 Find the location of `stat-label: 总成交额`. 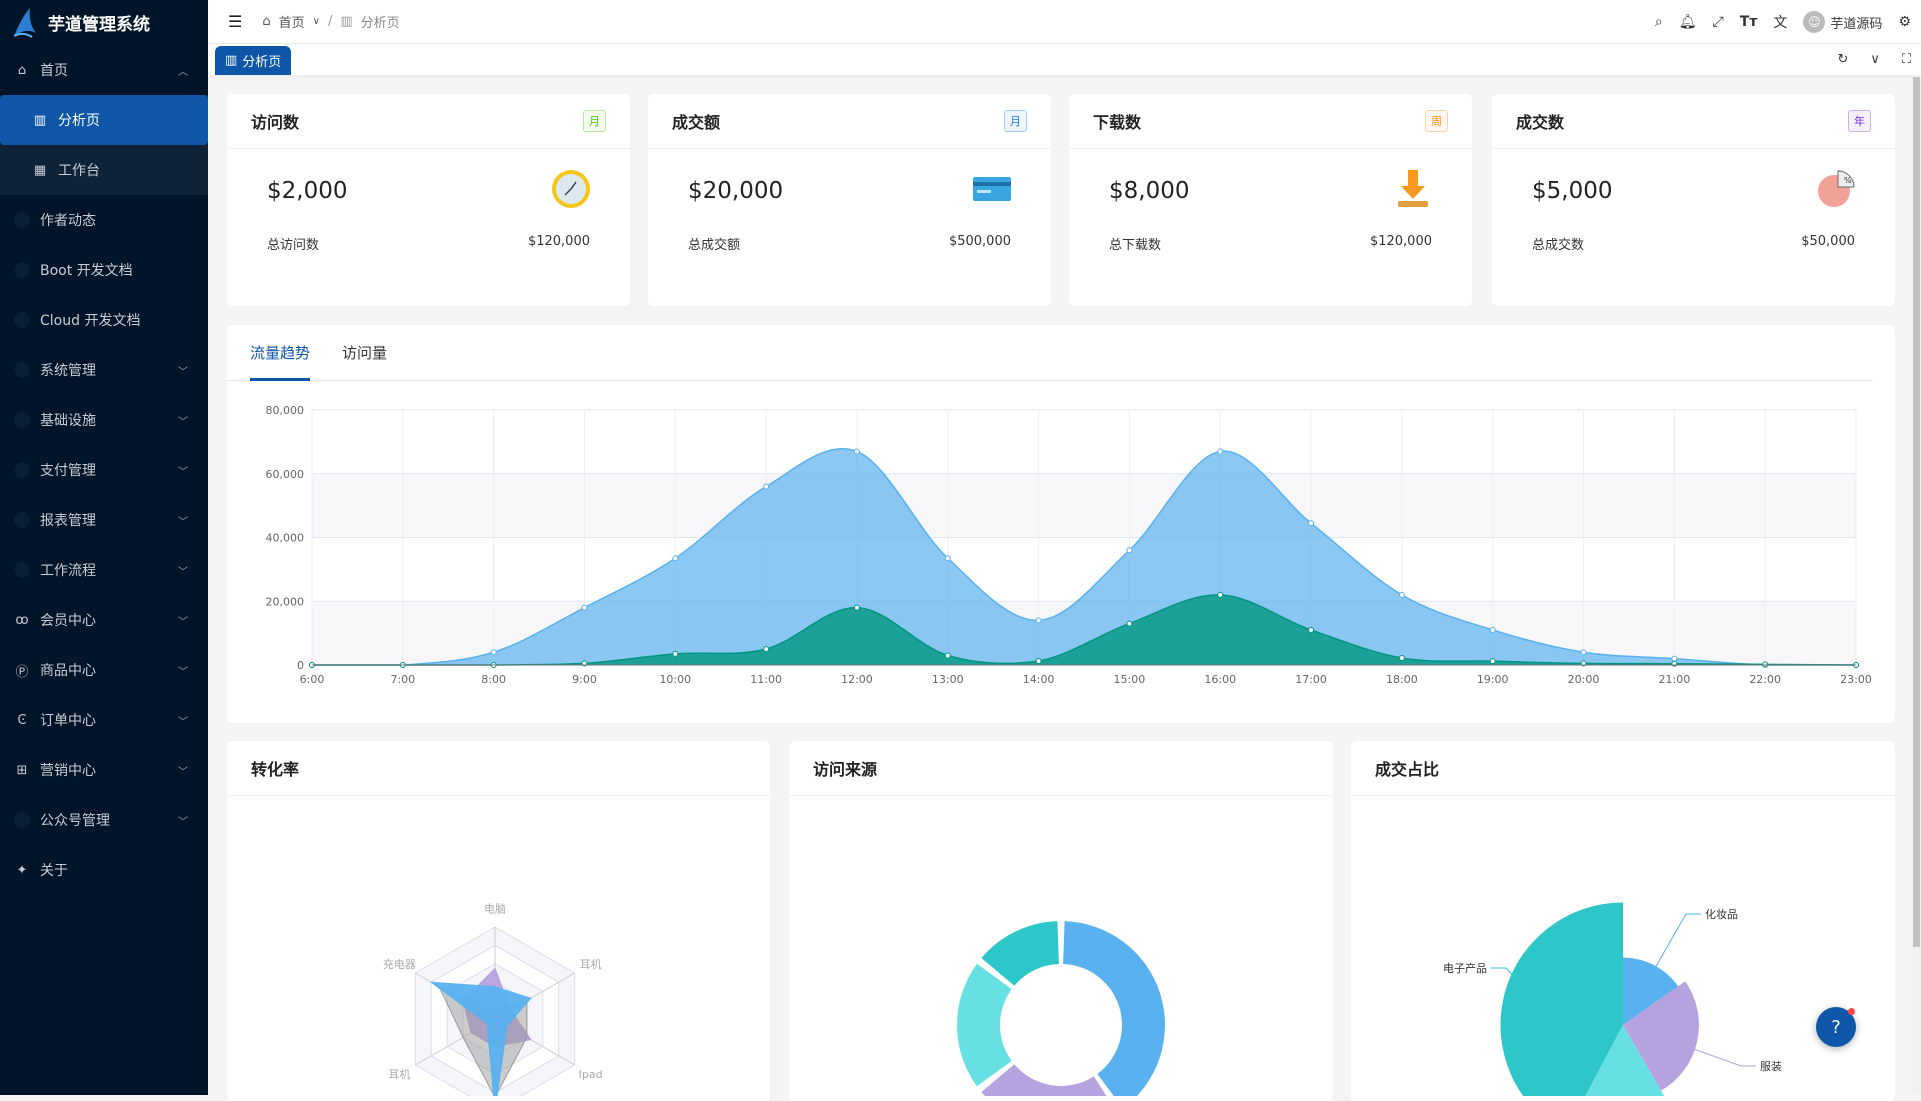

stat-label: 总成交额 is located at coordinates (714, 245).